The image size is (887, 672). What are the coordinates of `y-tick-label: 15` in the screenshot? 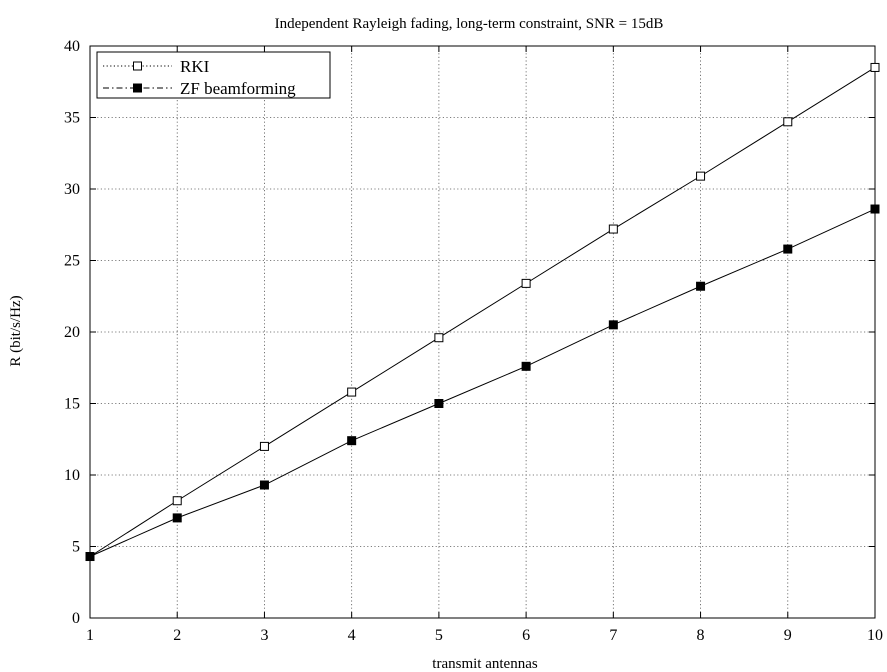 It's located at (72, 404).